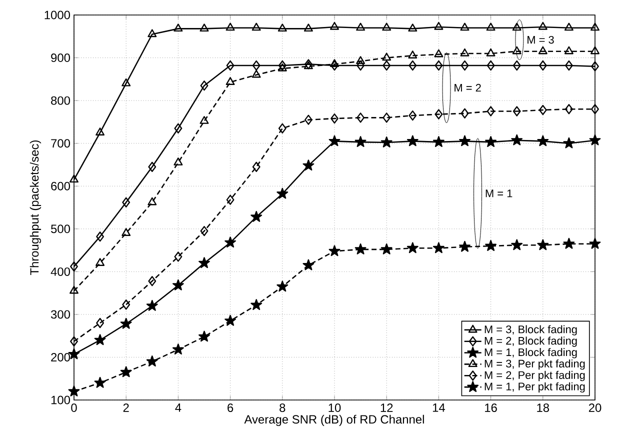 The height and width of the screenshot is (443, 617). What do you see at coordinates (283, 408) in the screenshot?
I see `x-tick-label: 8` at bounding box center [283, 408].